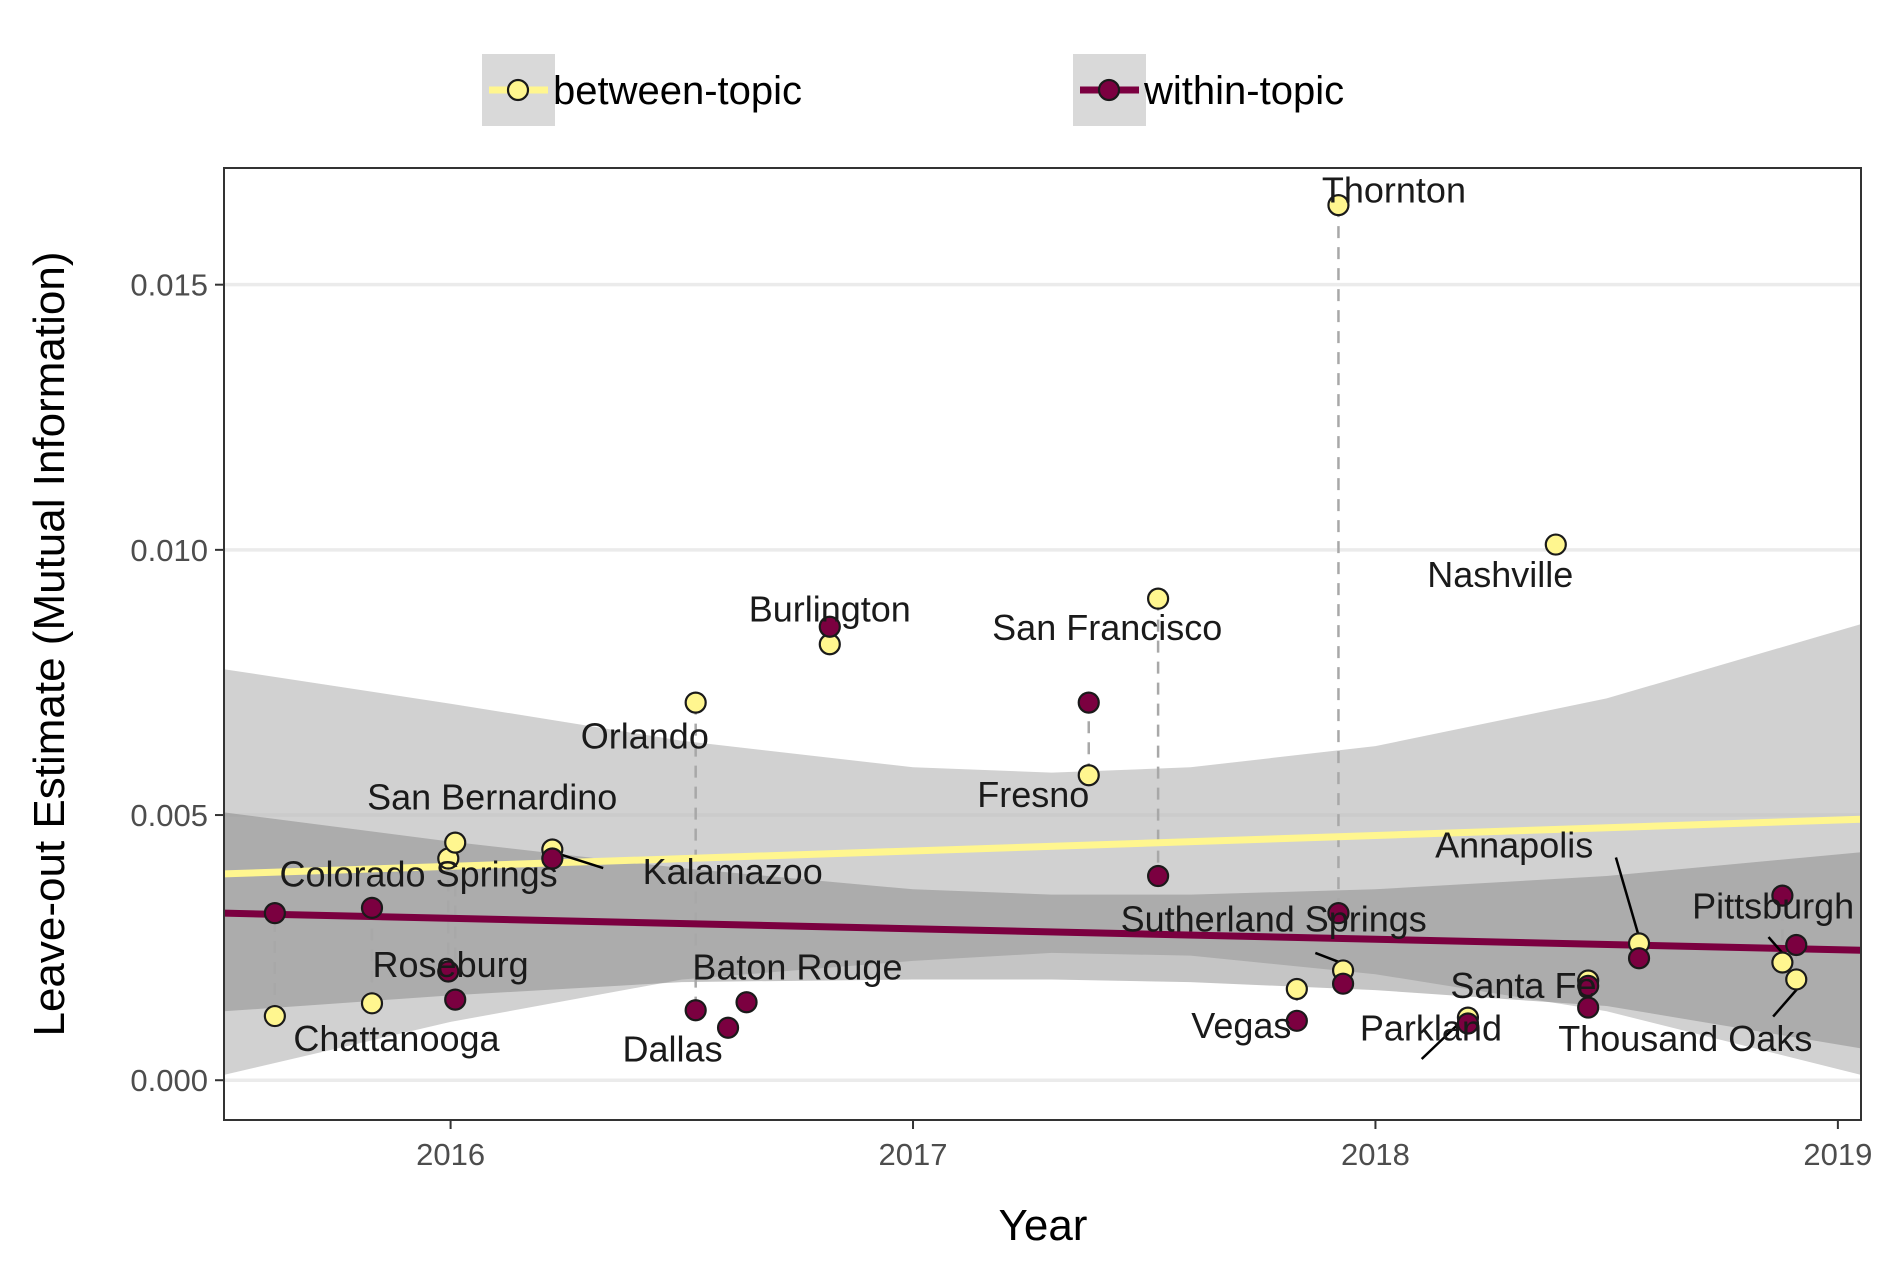 The width and height of the screenshot is (1890, 1283). I want to click on city-label: Baton Rouge, so click(797, 966).